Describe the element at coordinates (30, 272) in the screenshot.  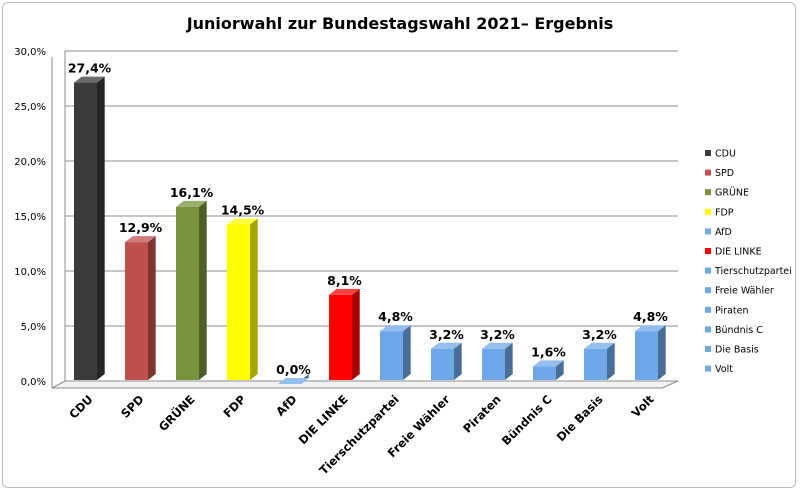
I see `y-tick-label: 10,0%` at that location.